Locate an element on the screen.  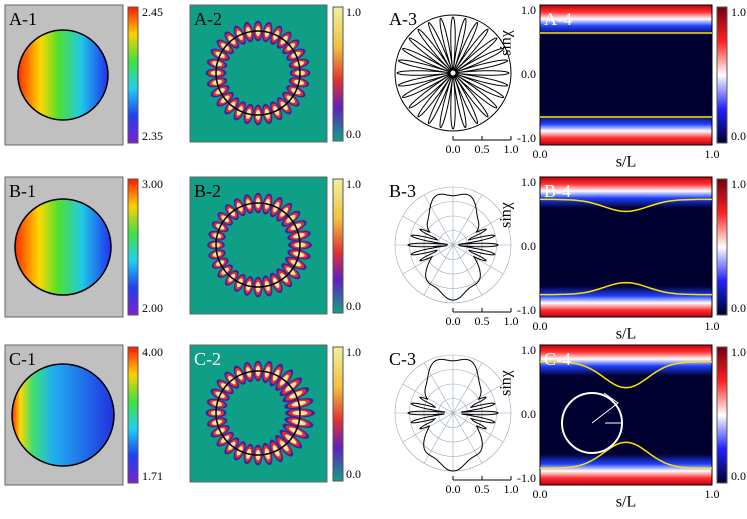
polar-frame is located at coordinates (453, 73).